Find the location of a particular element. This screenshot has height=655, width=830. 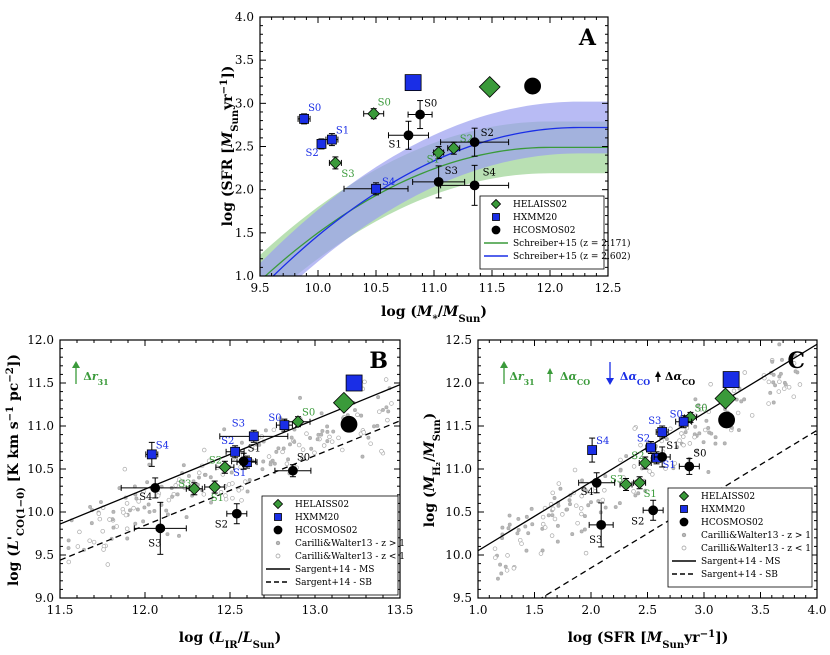

y-tick-label: 1.0 is located at coordinates (244, 276).